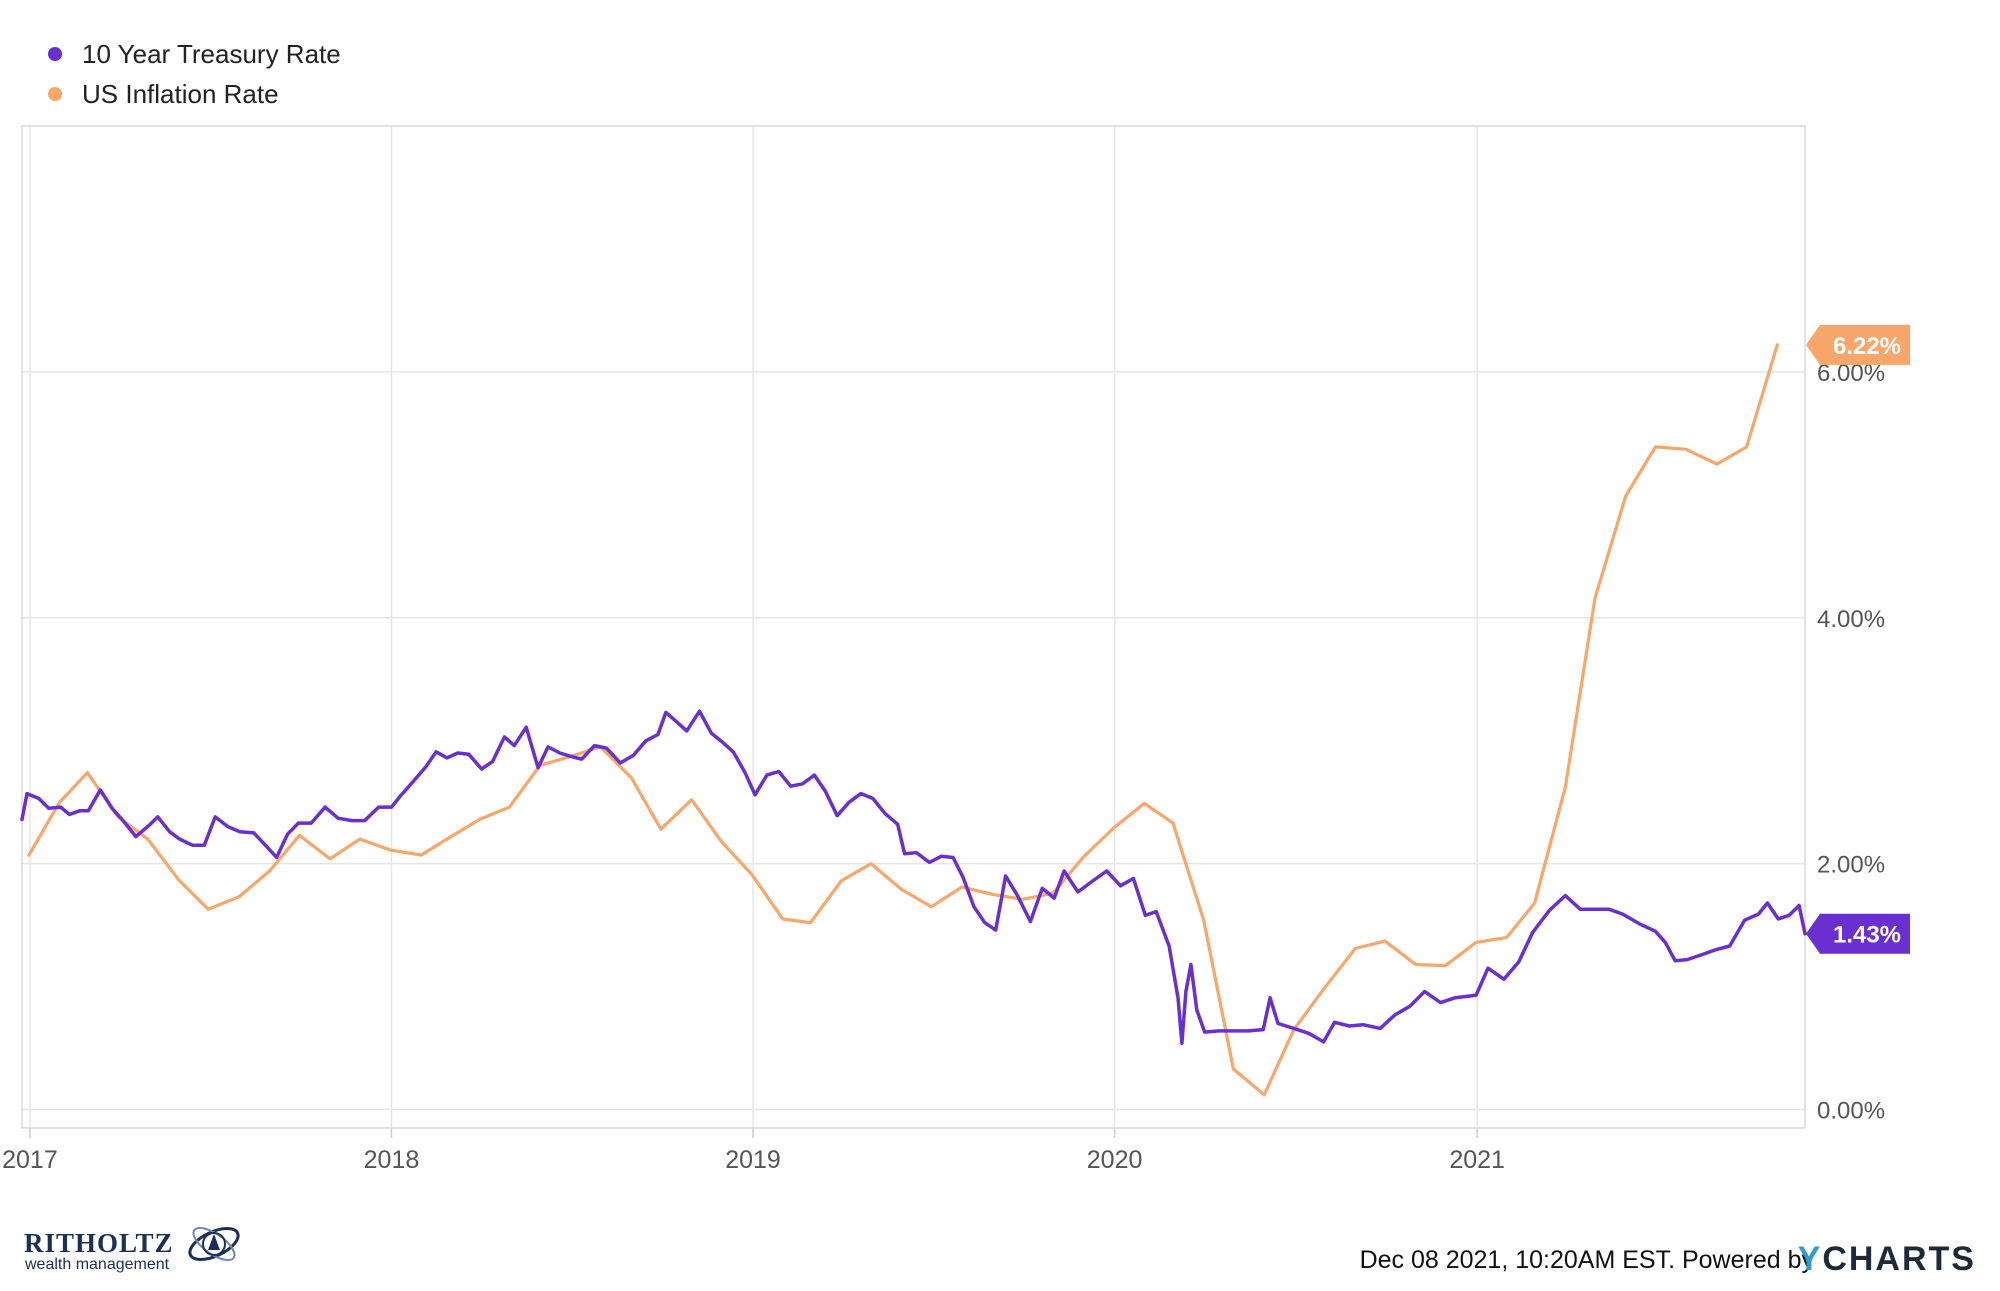 The image size is (2000, 1291). I want to click on ritholtz-logo: RITHOLTZ wealth management, so click(135, 1245).